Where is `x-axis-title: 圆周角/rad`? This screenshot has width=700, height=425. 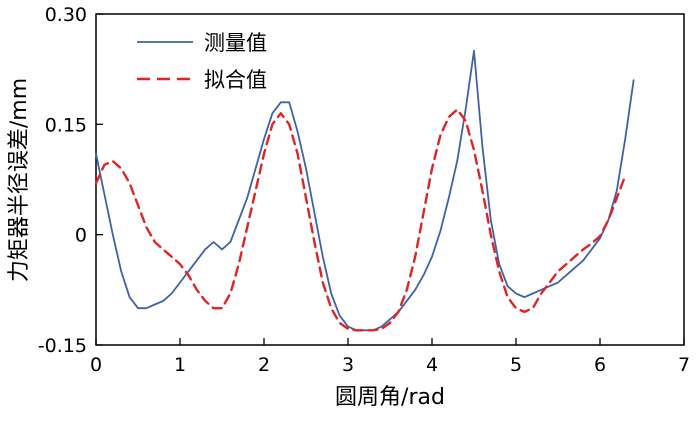 x-axis-title: 圆周角/rad is located at coordinates (390, 397).